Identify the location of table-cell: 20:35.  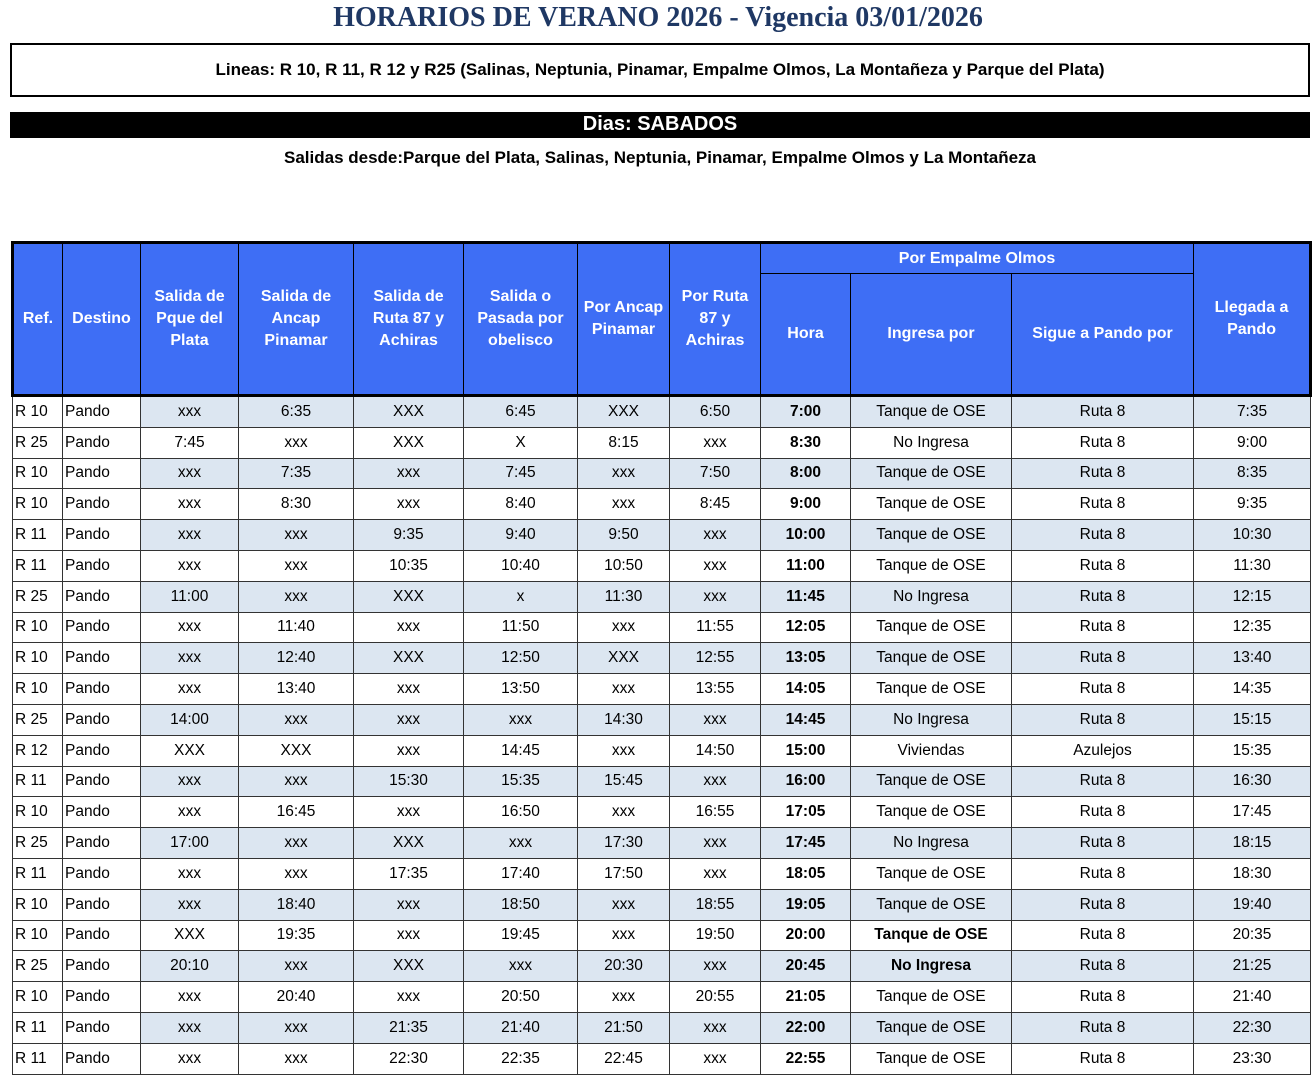
(1252, 935).